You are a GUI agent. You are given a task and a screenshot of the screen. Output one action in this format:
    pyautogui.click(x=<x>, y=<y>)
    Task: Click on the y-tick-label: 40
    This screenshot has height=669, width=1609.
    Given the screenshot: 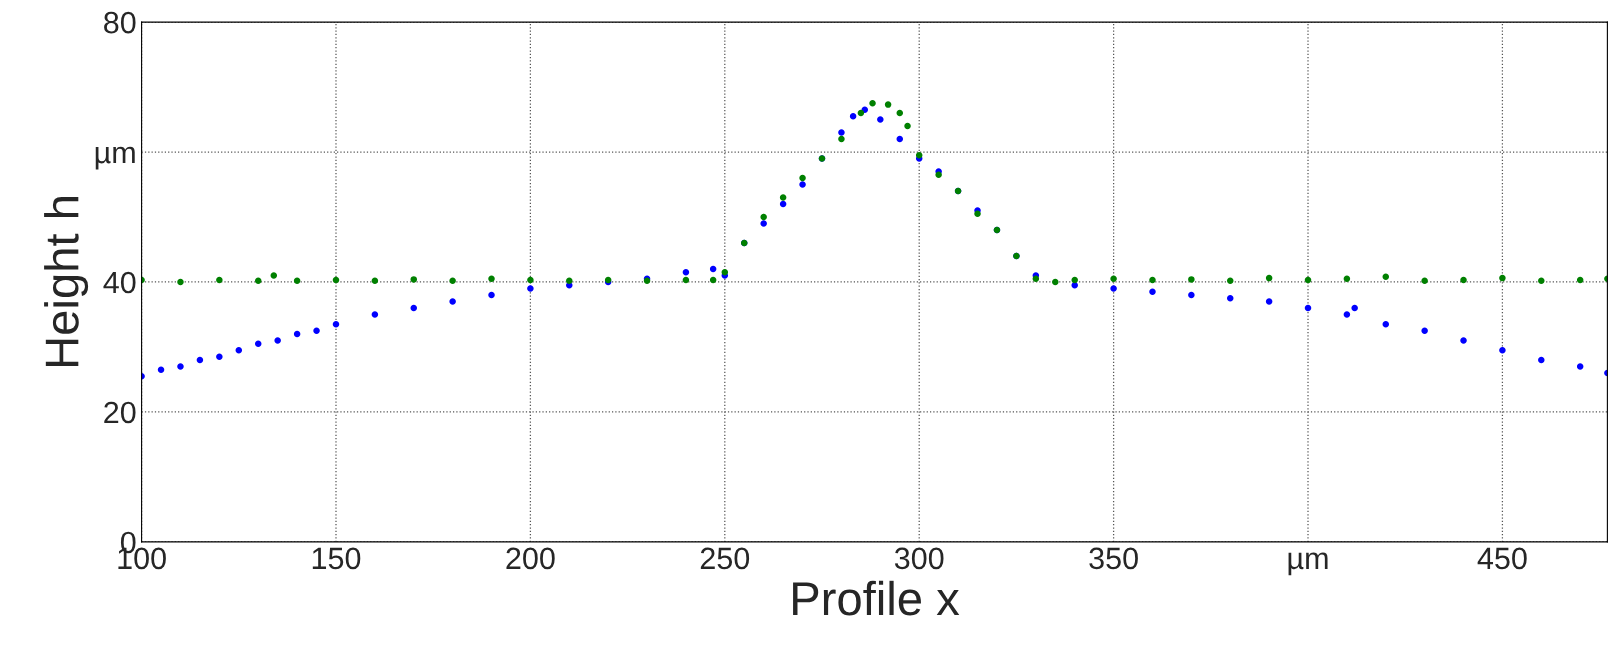 What is the action you would take?
    pyautogui.click(x=119, y=282)
    